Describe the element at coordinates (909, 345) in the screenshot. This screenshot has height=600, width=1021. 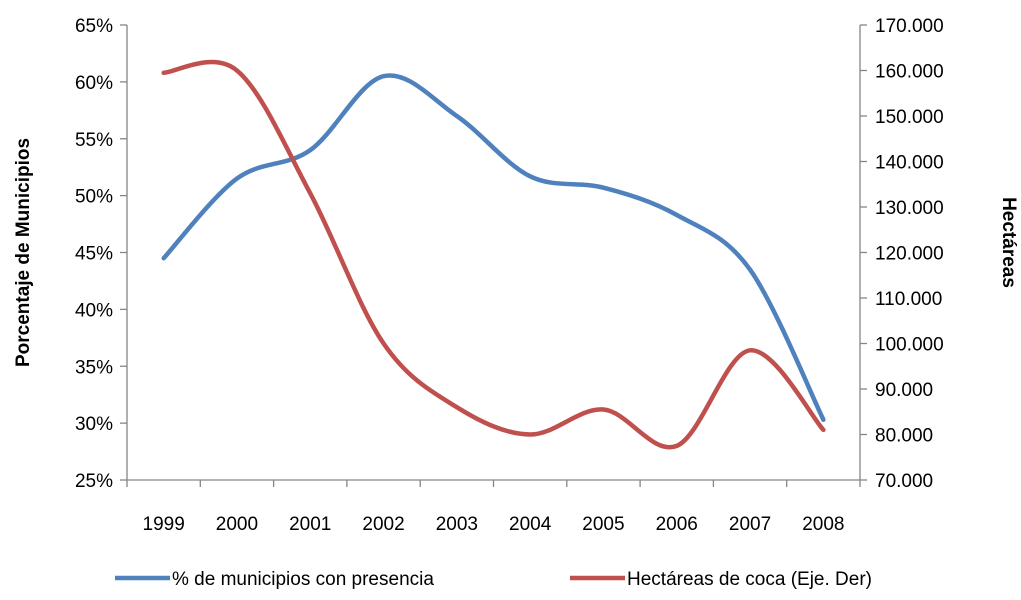
I see `y2-tick-label: 100.000` at that location.